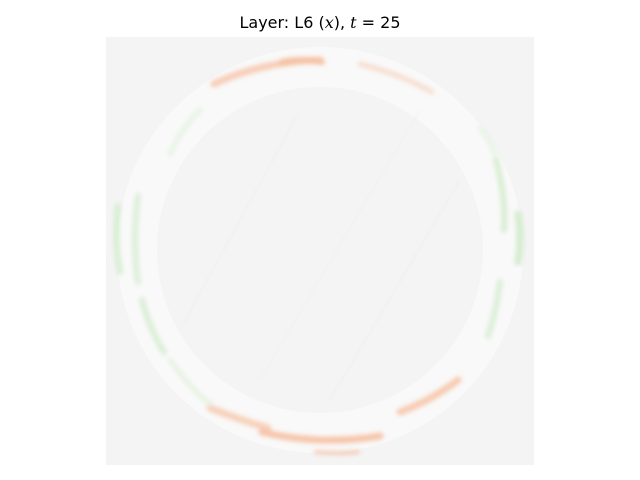 Image resolution: width=640 pixels, height=480 pixels. Describe the element at coordinates (118, 239) in the screenshot. I see `arc-left-outer` at that location.